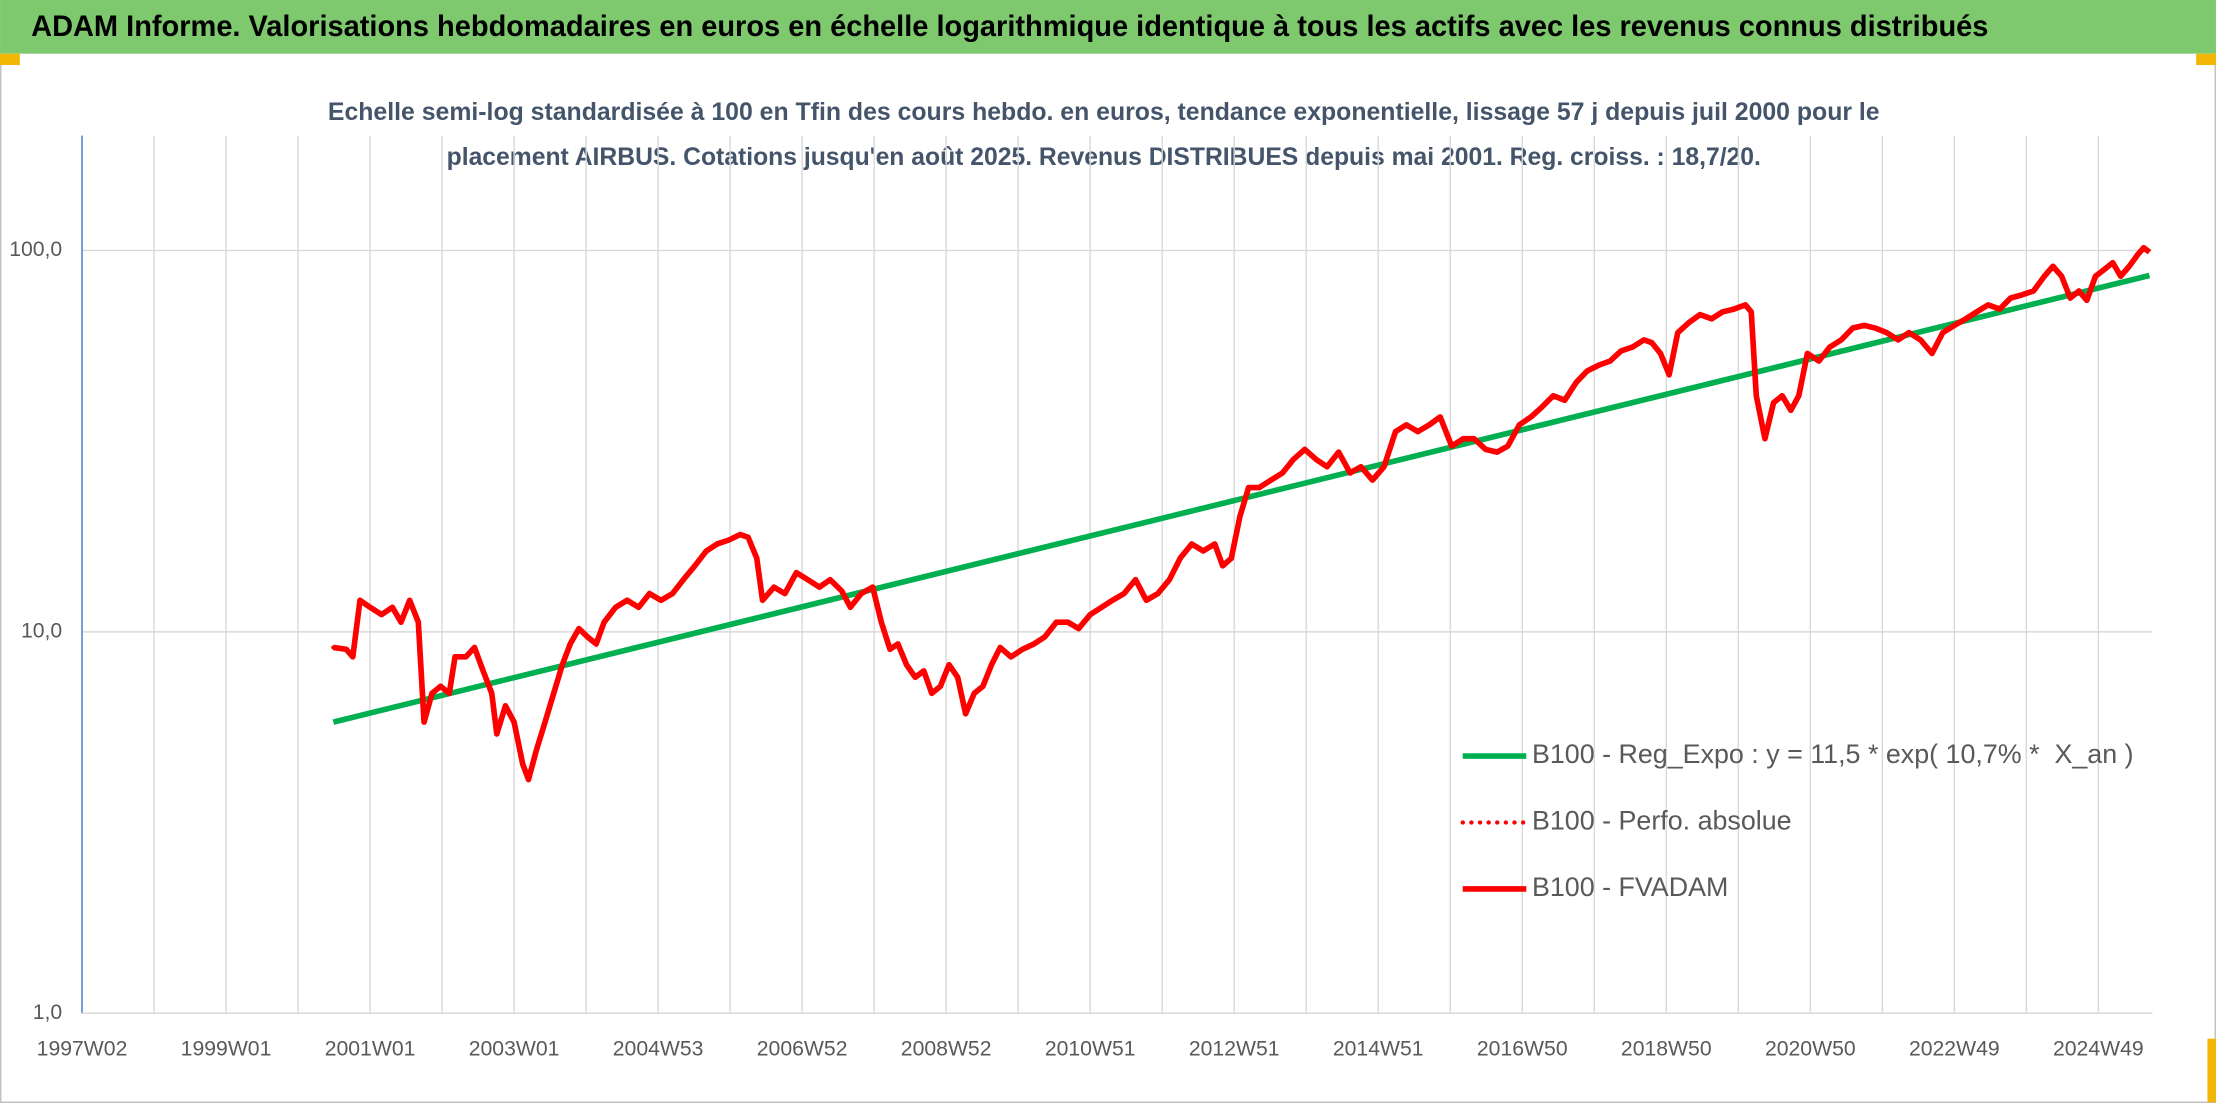  What do you see at coordinates (1522, 1049) in the screenshot?
I see `x-tick-label: 2016W50` at bounding box center [1522, 1049].